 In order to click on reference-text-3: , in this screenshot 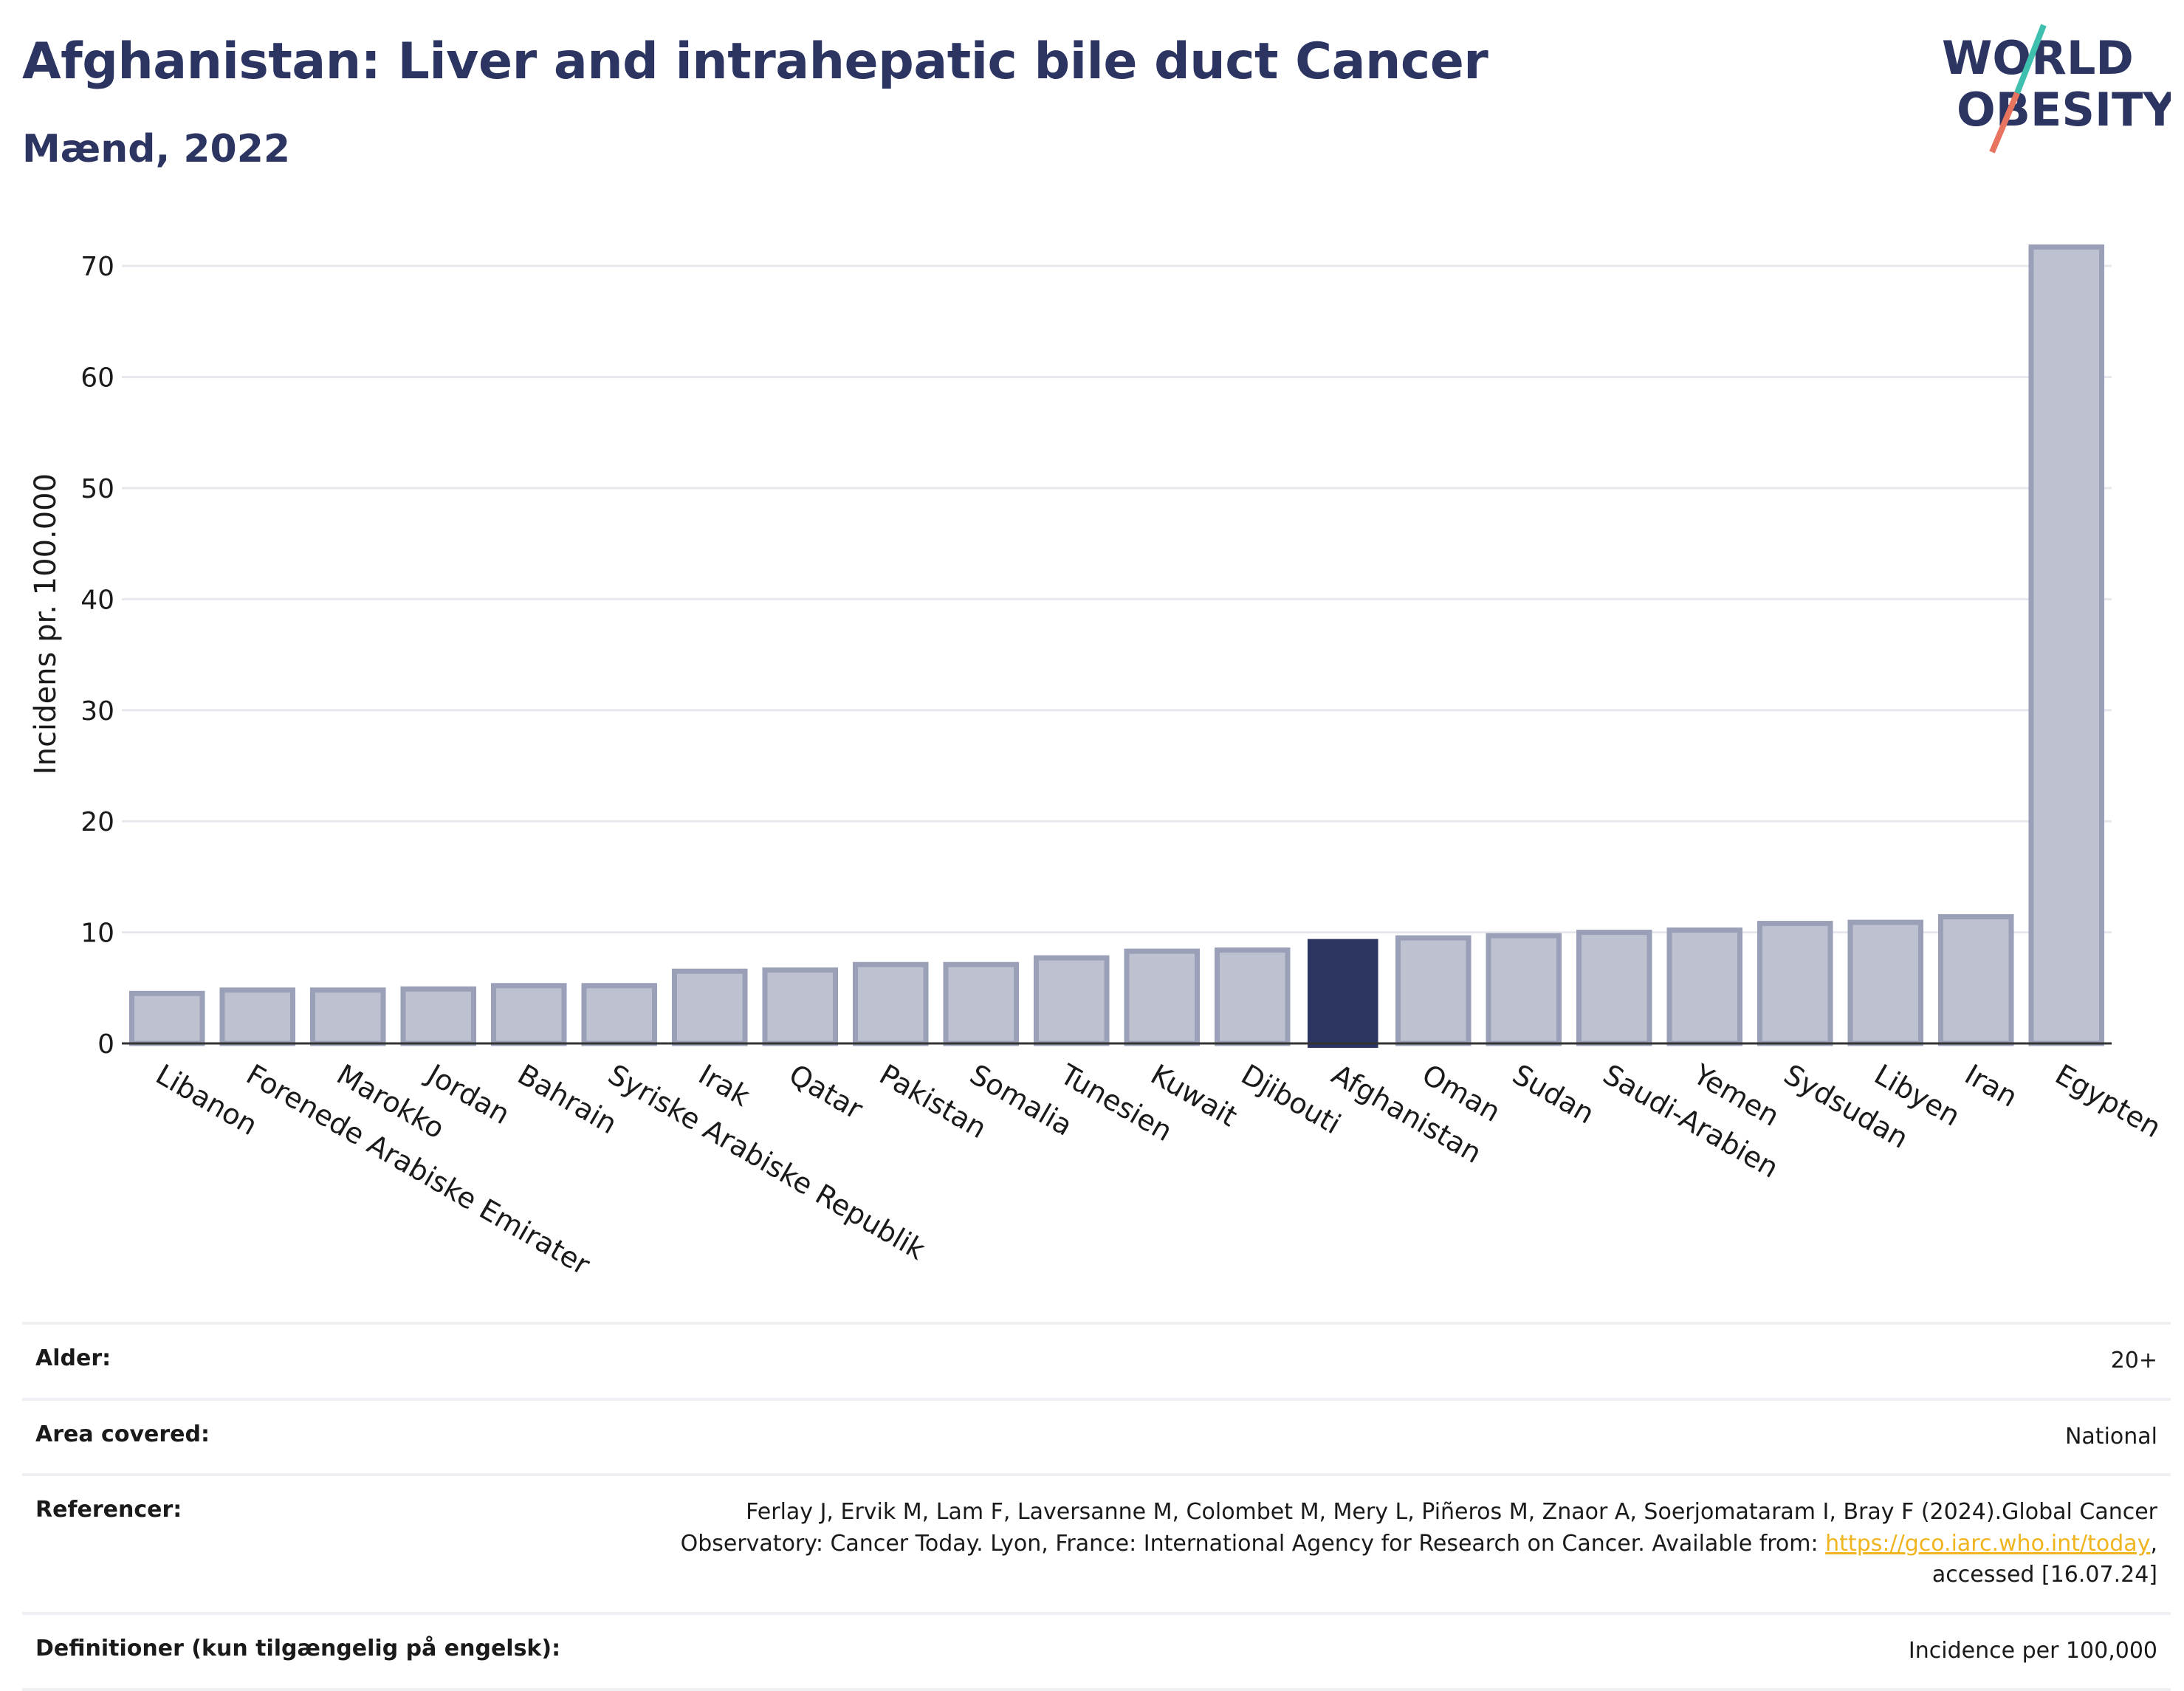, I will do `click(2153, 1543)`.